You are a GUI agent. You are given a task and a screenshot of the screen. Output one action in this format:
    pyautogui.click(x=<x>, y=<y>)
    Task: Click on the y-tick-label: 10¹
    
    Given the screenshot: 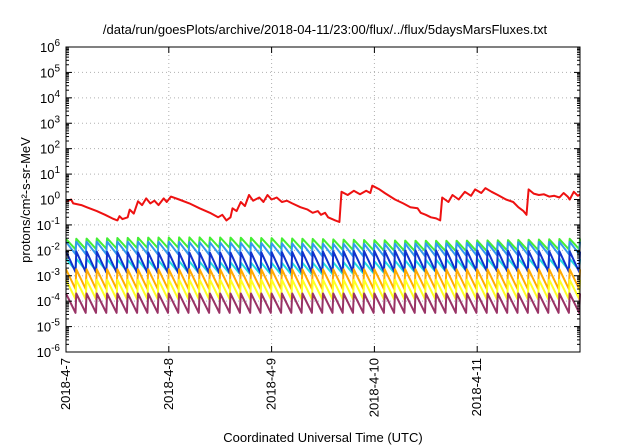 What is the action you would take?
    pyautogui.click(x=50, y=173)
    